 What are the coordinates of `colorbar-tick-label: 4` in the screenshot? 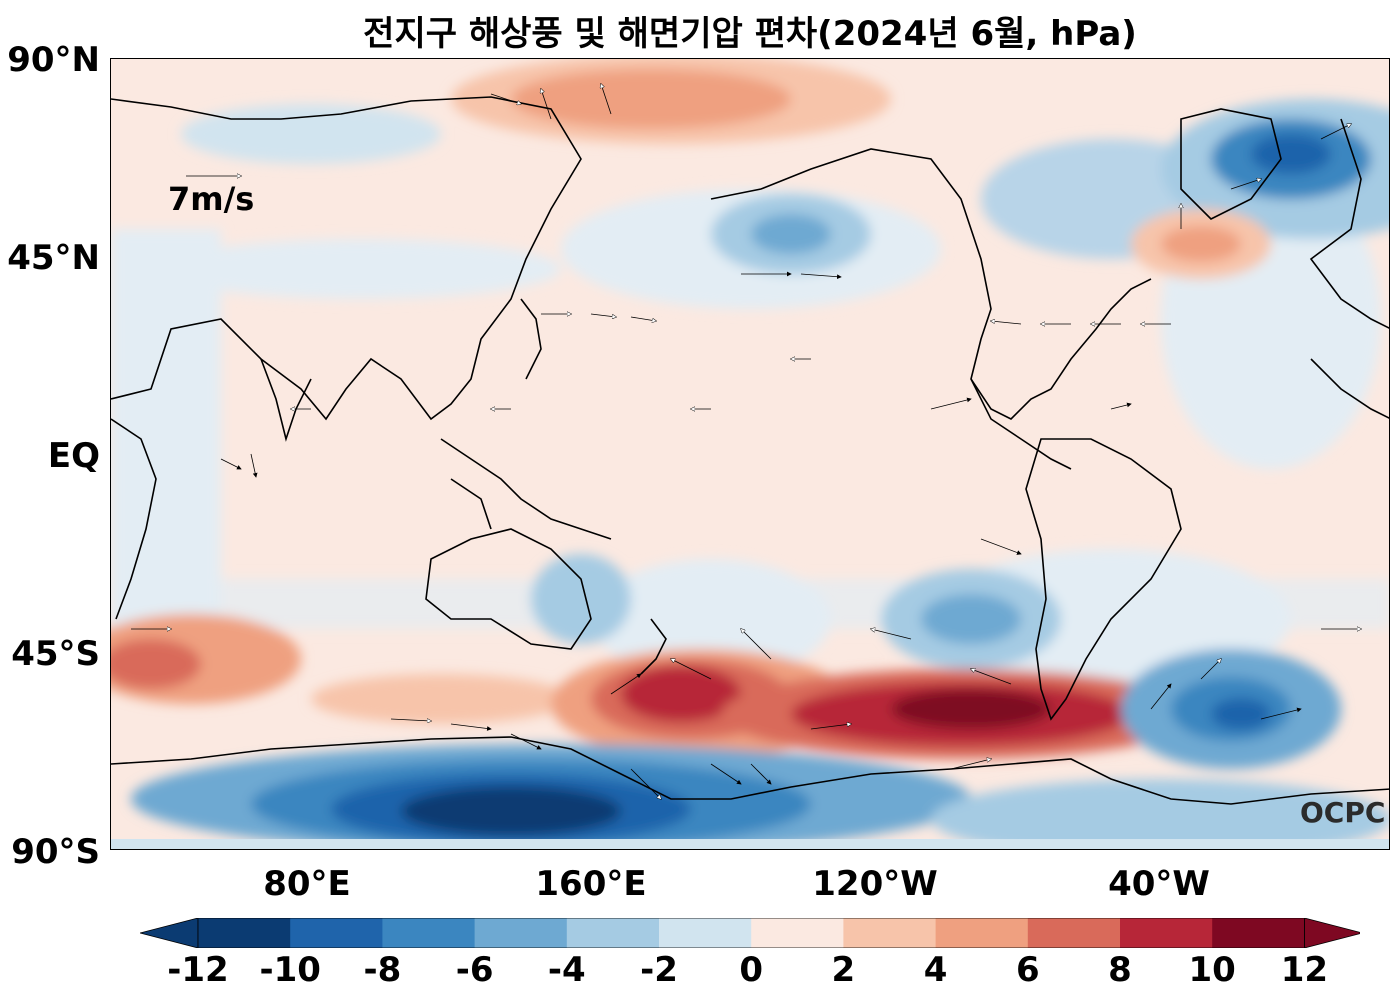 It's located at (935, 970).